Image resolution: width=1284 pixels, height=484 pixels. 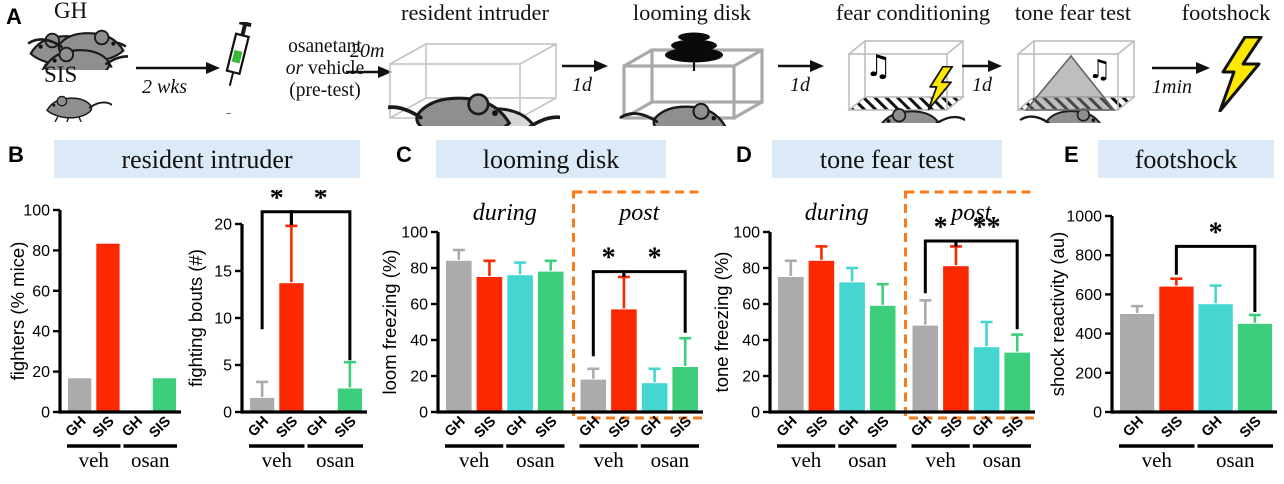 I want to click on injection-line2: or vehicle, so click(x=325, y=69).